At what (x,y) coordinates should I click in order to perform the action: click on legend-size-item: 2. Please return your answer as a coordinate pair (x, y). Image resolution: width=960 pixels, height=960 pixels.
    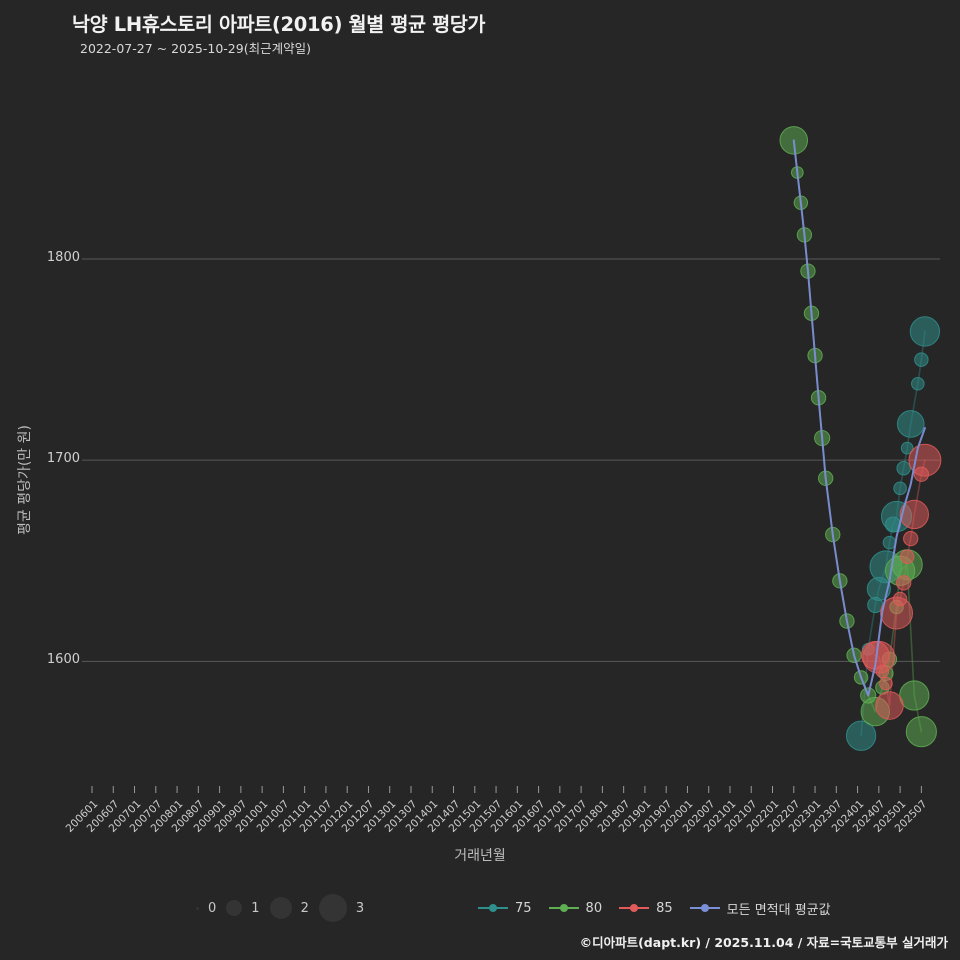
    Looking at the image, I should click on (289, 908).